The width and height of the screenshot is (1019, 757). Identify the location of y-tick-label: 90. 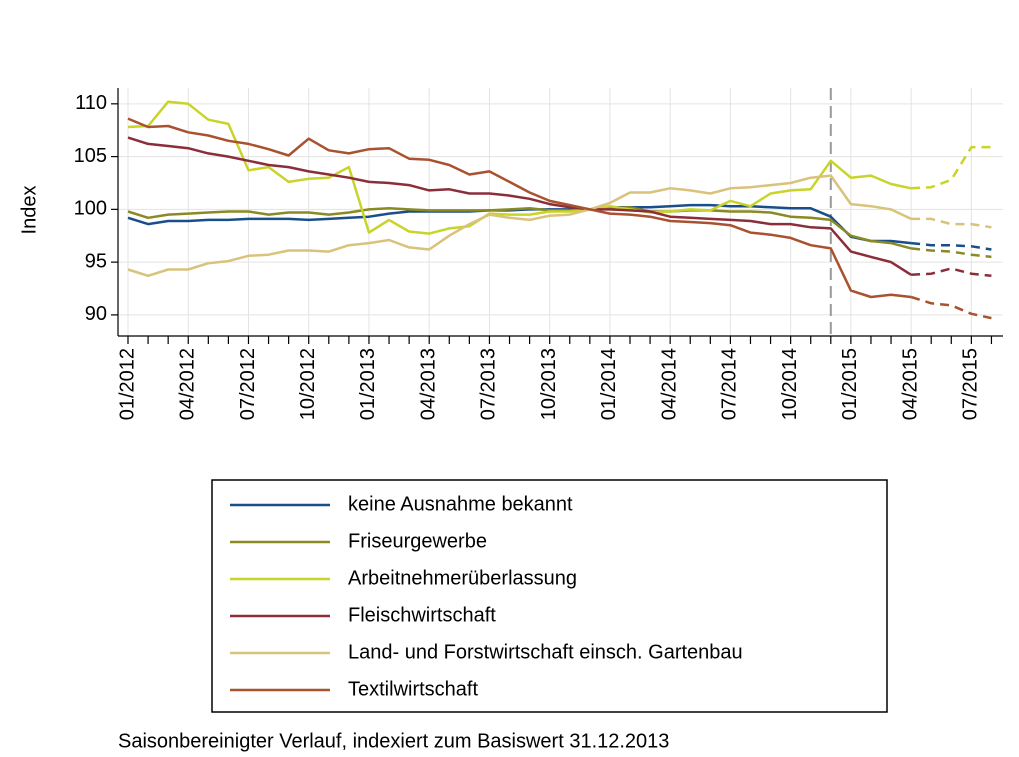
(96, 314).